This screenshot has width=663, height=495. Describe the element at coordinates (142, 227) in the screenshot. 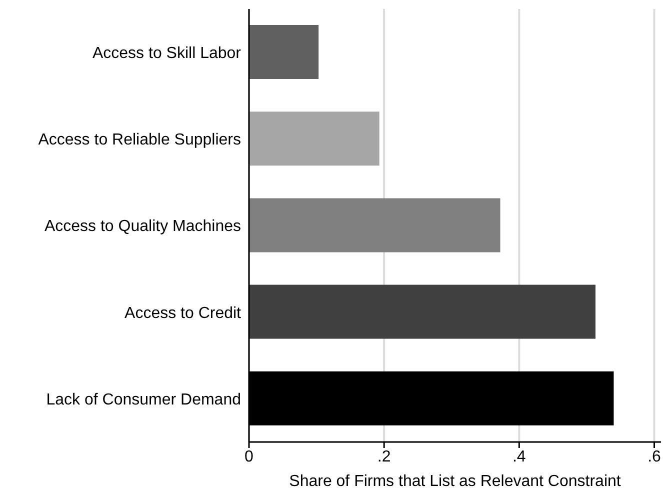

I see `y-tick-label: Access to Quality Machines` at that location.